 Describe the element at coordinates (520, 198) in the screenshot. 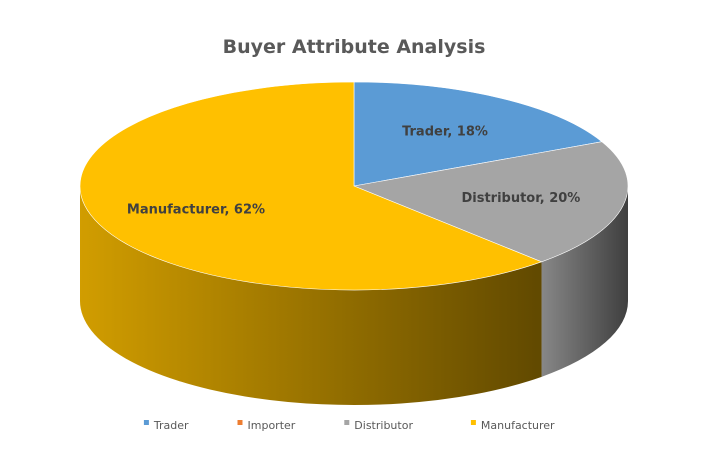

I see `data-label-distributor: Distributor, 20%` at that location.